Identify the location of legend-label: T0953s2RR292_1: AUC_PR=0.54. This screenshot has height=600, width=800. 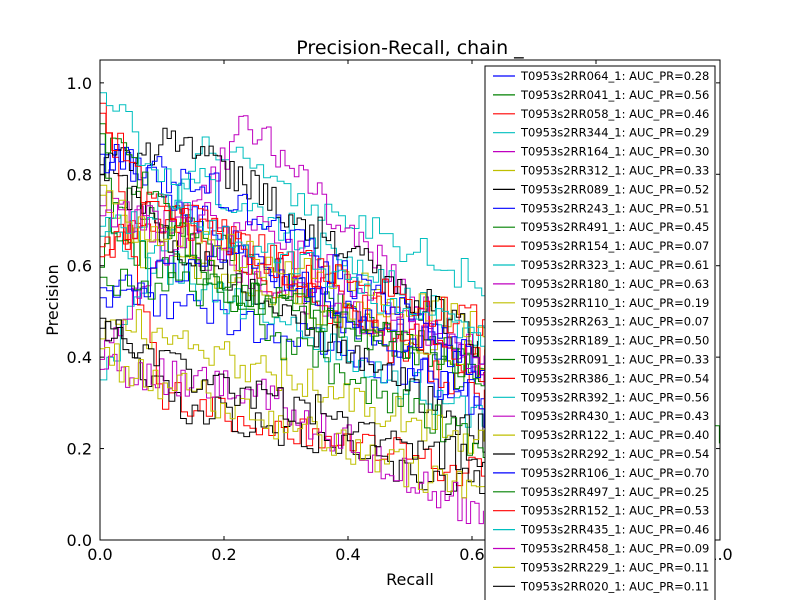
(614, 454).